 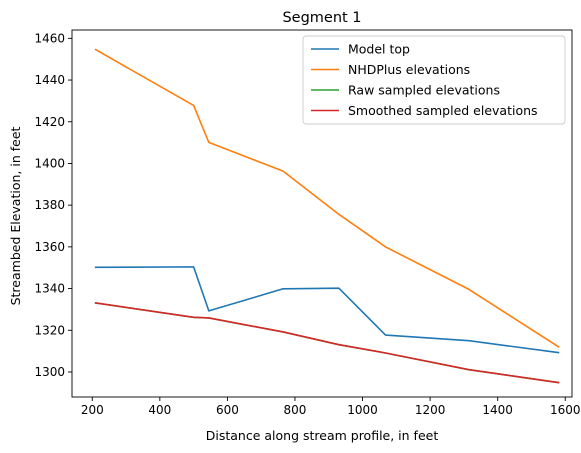 What do you see at coordinates (409, 69) in the screenshot?
I see `legend-entry-1: NHDPlus elevations` at bounding box center [409, 69].